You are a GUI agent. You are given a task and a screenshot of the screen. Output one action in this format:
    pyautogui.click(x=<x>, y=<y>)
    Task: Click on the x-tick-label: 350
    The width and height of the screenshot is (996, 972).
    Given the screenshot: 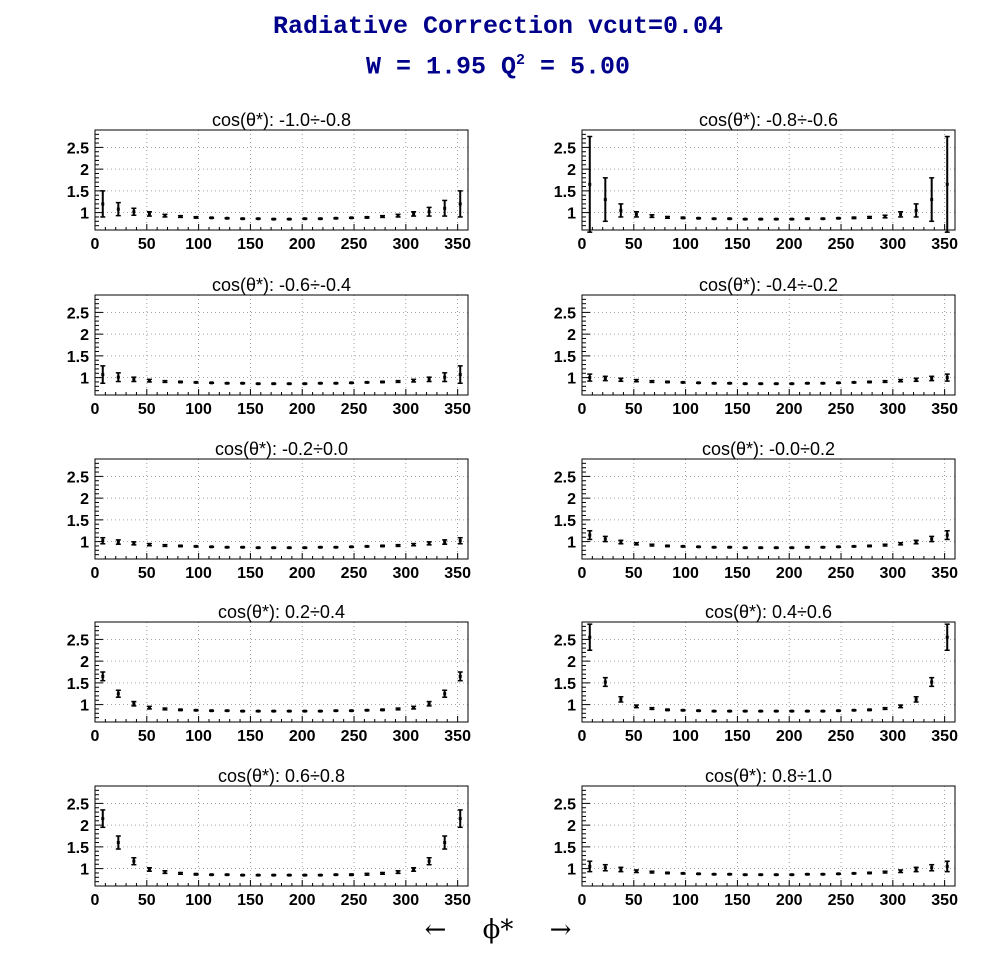 What is the action you would take?
    pyautogui.click(x=944, y=409)
    